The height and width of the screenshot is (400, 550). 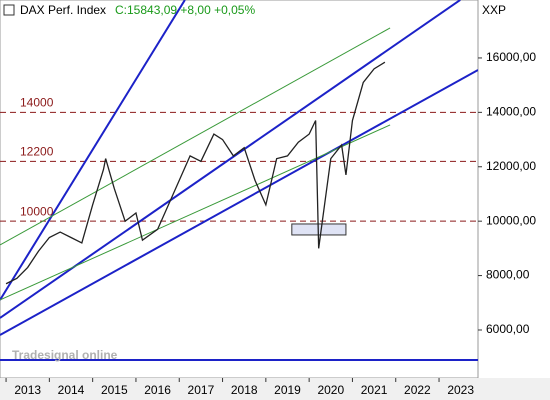 What do you see at coordinates (63, 10) in the screenshot?
I see `chart-title: DAX Perf. Index` at bounding box center [63, 10].